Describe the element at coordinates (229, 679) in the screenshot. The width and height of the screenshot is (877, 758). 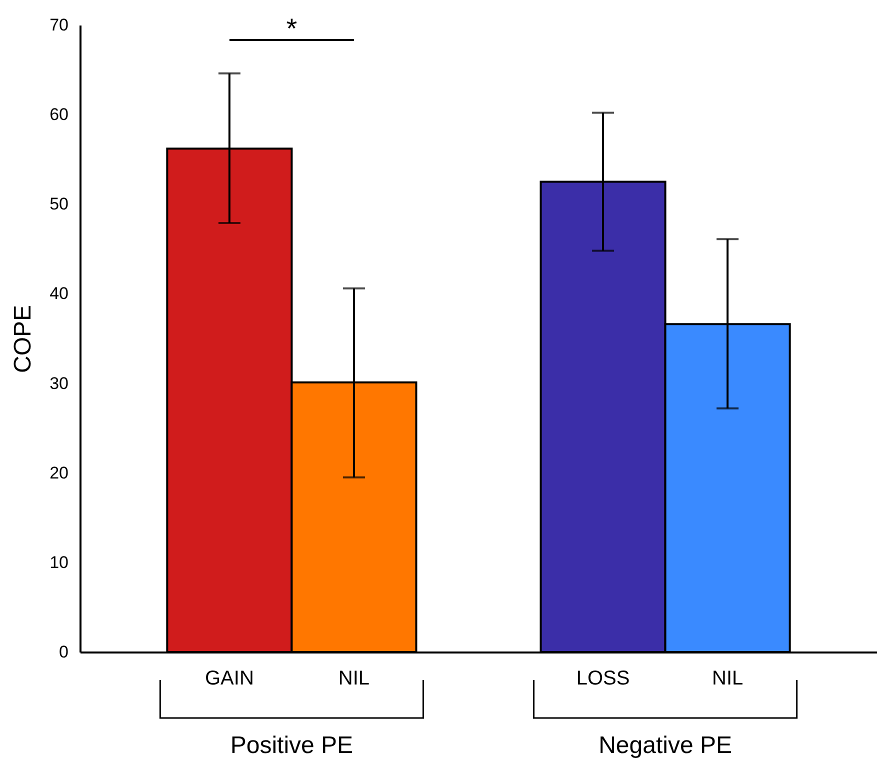
I see `x-tick-label: GAIN` at that location.